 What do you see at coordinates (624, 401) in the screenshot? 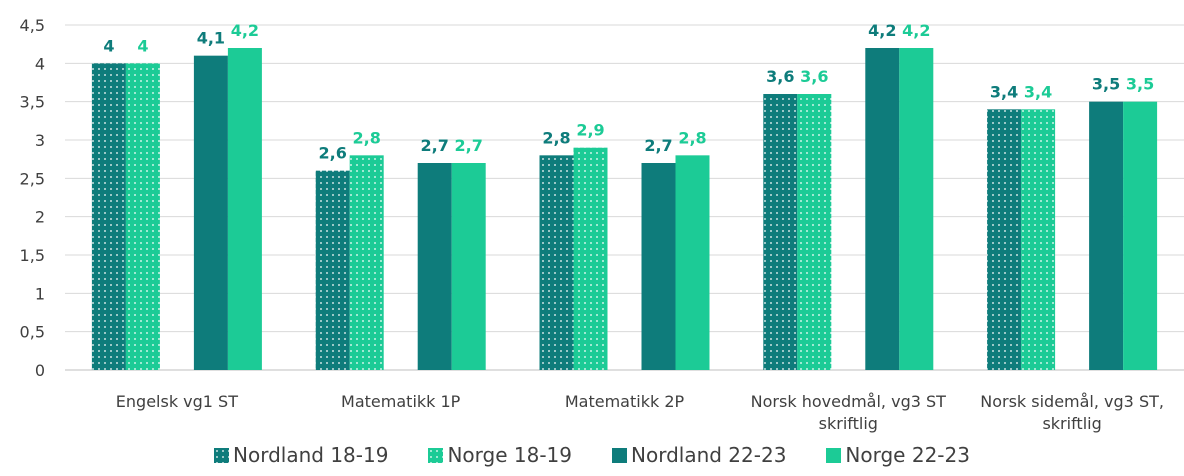
I see `x-tick-label: Matematikk 2P` at bounding box center [624, 401].